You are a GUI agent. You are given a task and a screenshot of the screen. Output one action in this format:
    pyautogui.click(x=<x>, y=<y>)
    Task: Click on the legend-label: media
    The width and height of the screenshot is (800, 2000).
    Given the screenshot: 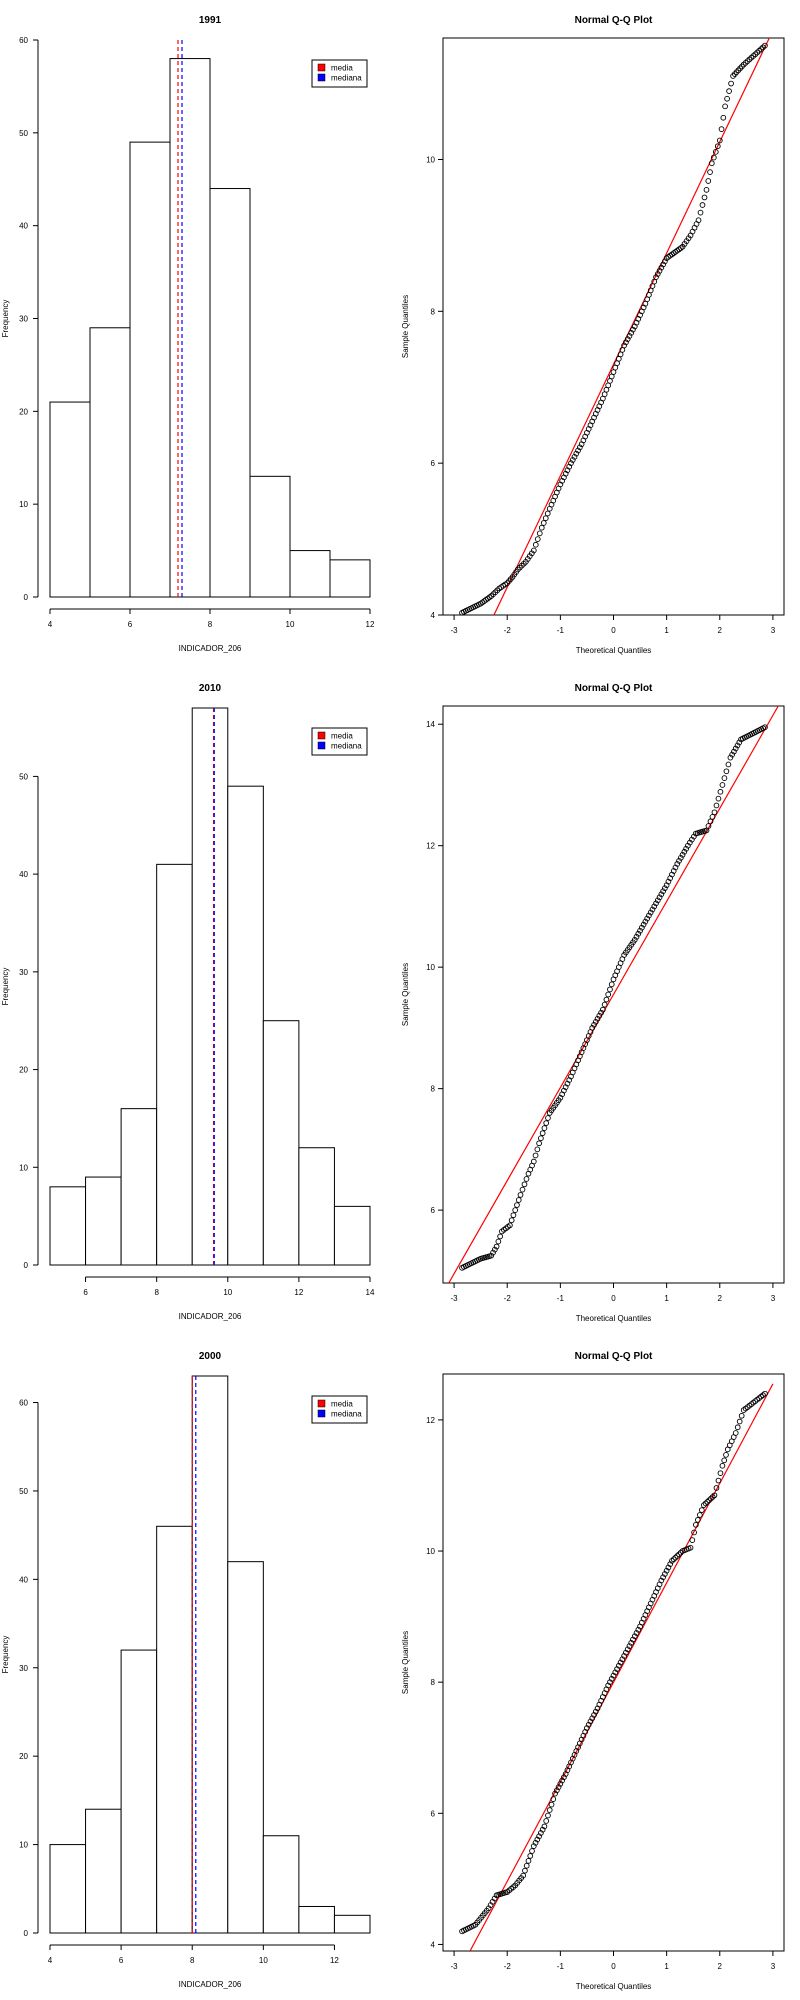 What is the action you would take?
    pyautogui.click(x=342, y=68)
    